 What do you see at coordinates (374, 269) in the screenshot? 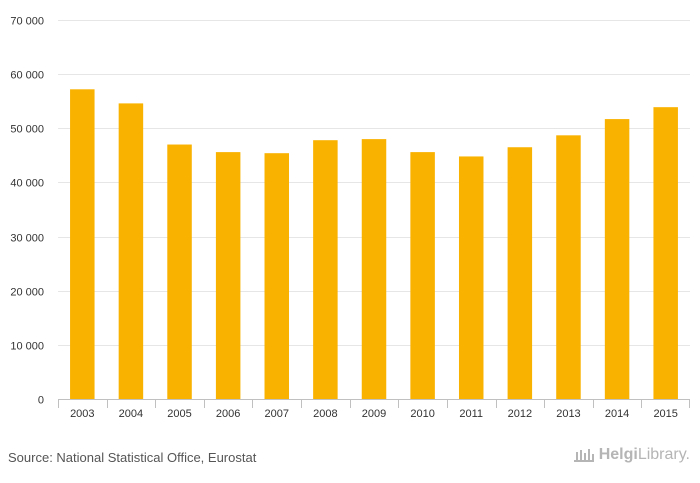
I see `bar-2009` at bounding box center [374, 269].